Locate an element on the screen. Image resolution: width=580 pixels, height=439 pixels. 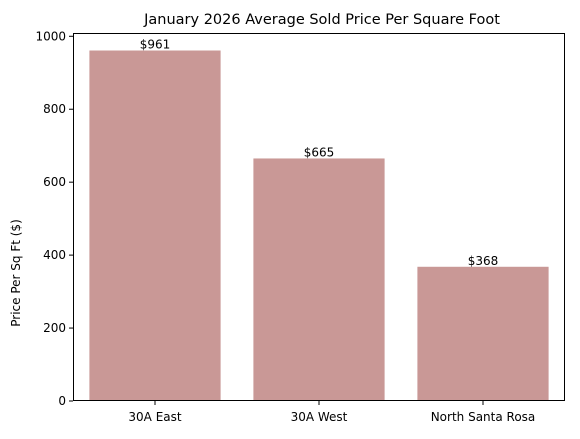
x-tick-label: 30A West is located at coordinates (319, 417).